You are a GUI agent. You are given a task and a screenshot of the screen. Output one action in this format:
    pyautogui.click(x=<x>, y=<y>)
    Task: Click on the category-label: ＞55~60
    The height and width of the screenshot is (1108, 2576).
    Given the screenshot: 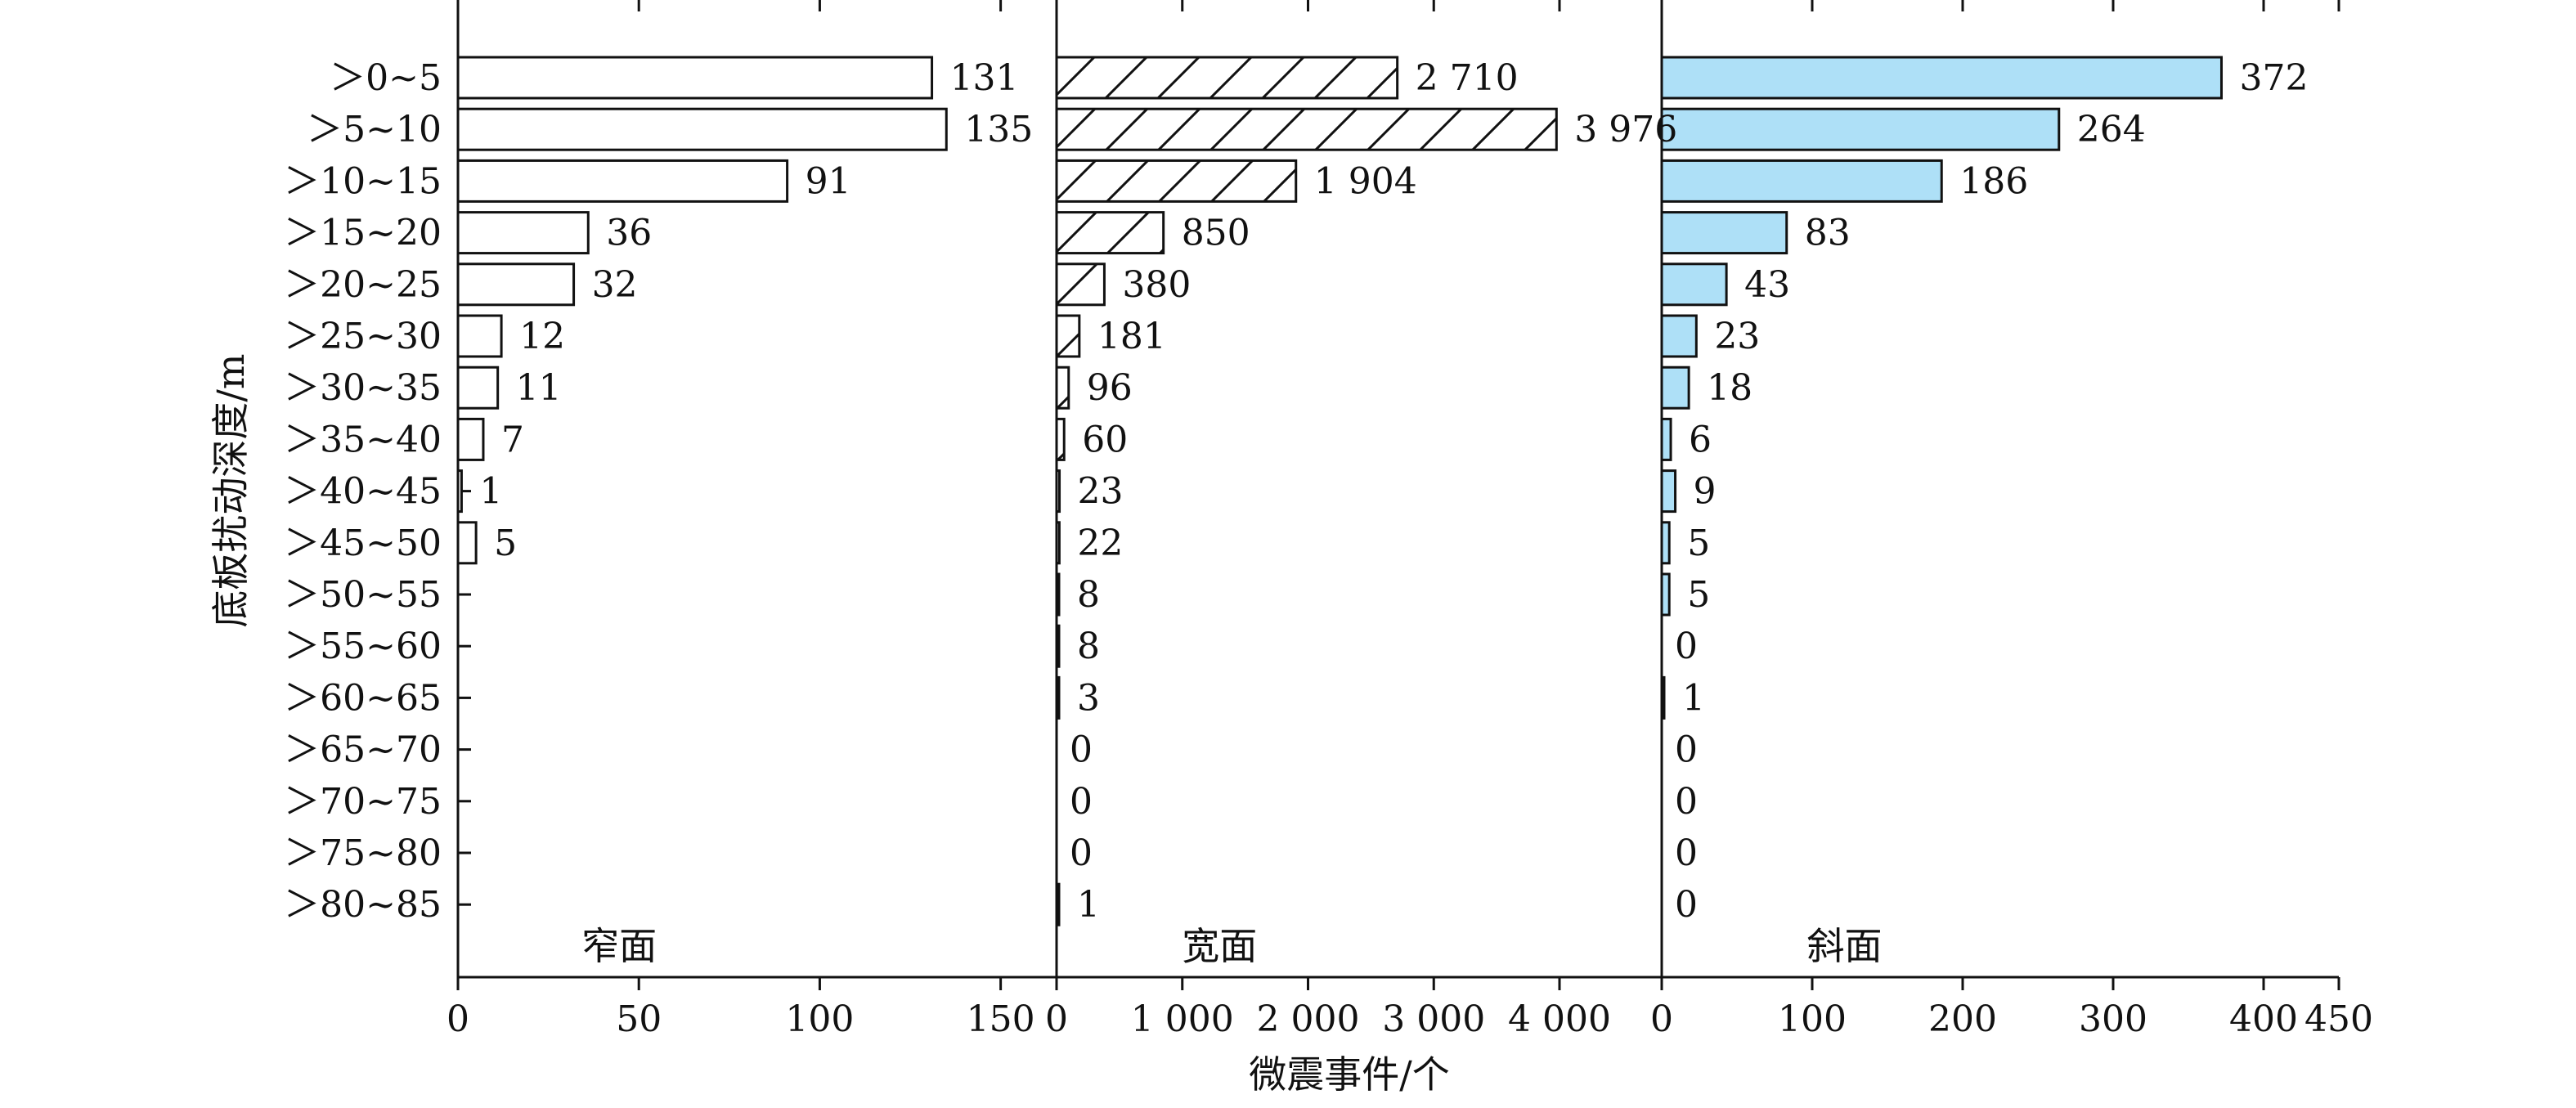 What is the action you would take?
    pyautogui.click(x=363, y=647)
    